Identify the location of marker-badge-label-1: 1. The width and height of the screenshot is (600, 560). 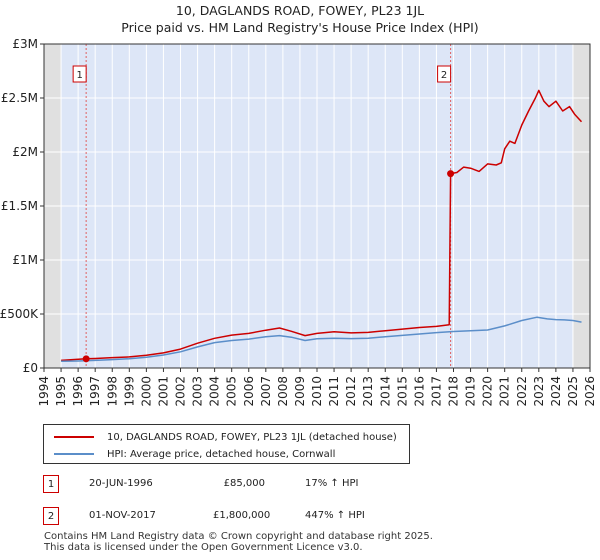
(79, 75).